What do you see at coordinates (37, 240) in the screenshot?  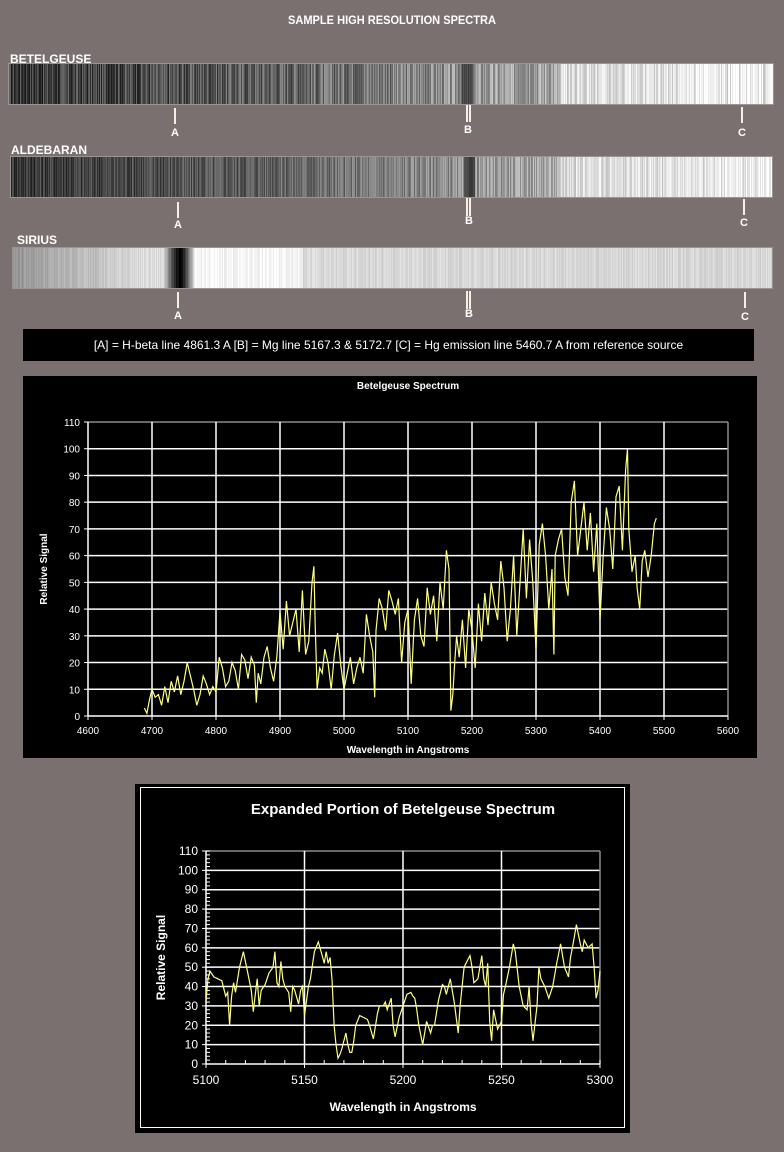 I see `spectrum-label-sirius: SIRIUS` at bounding box center [37, 240].